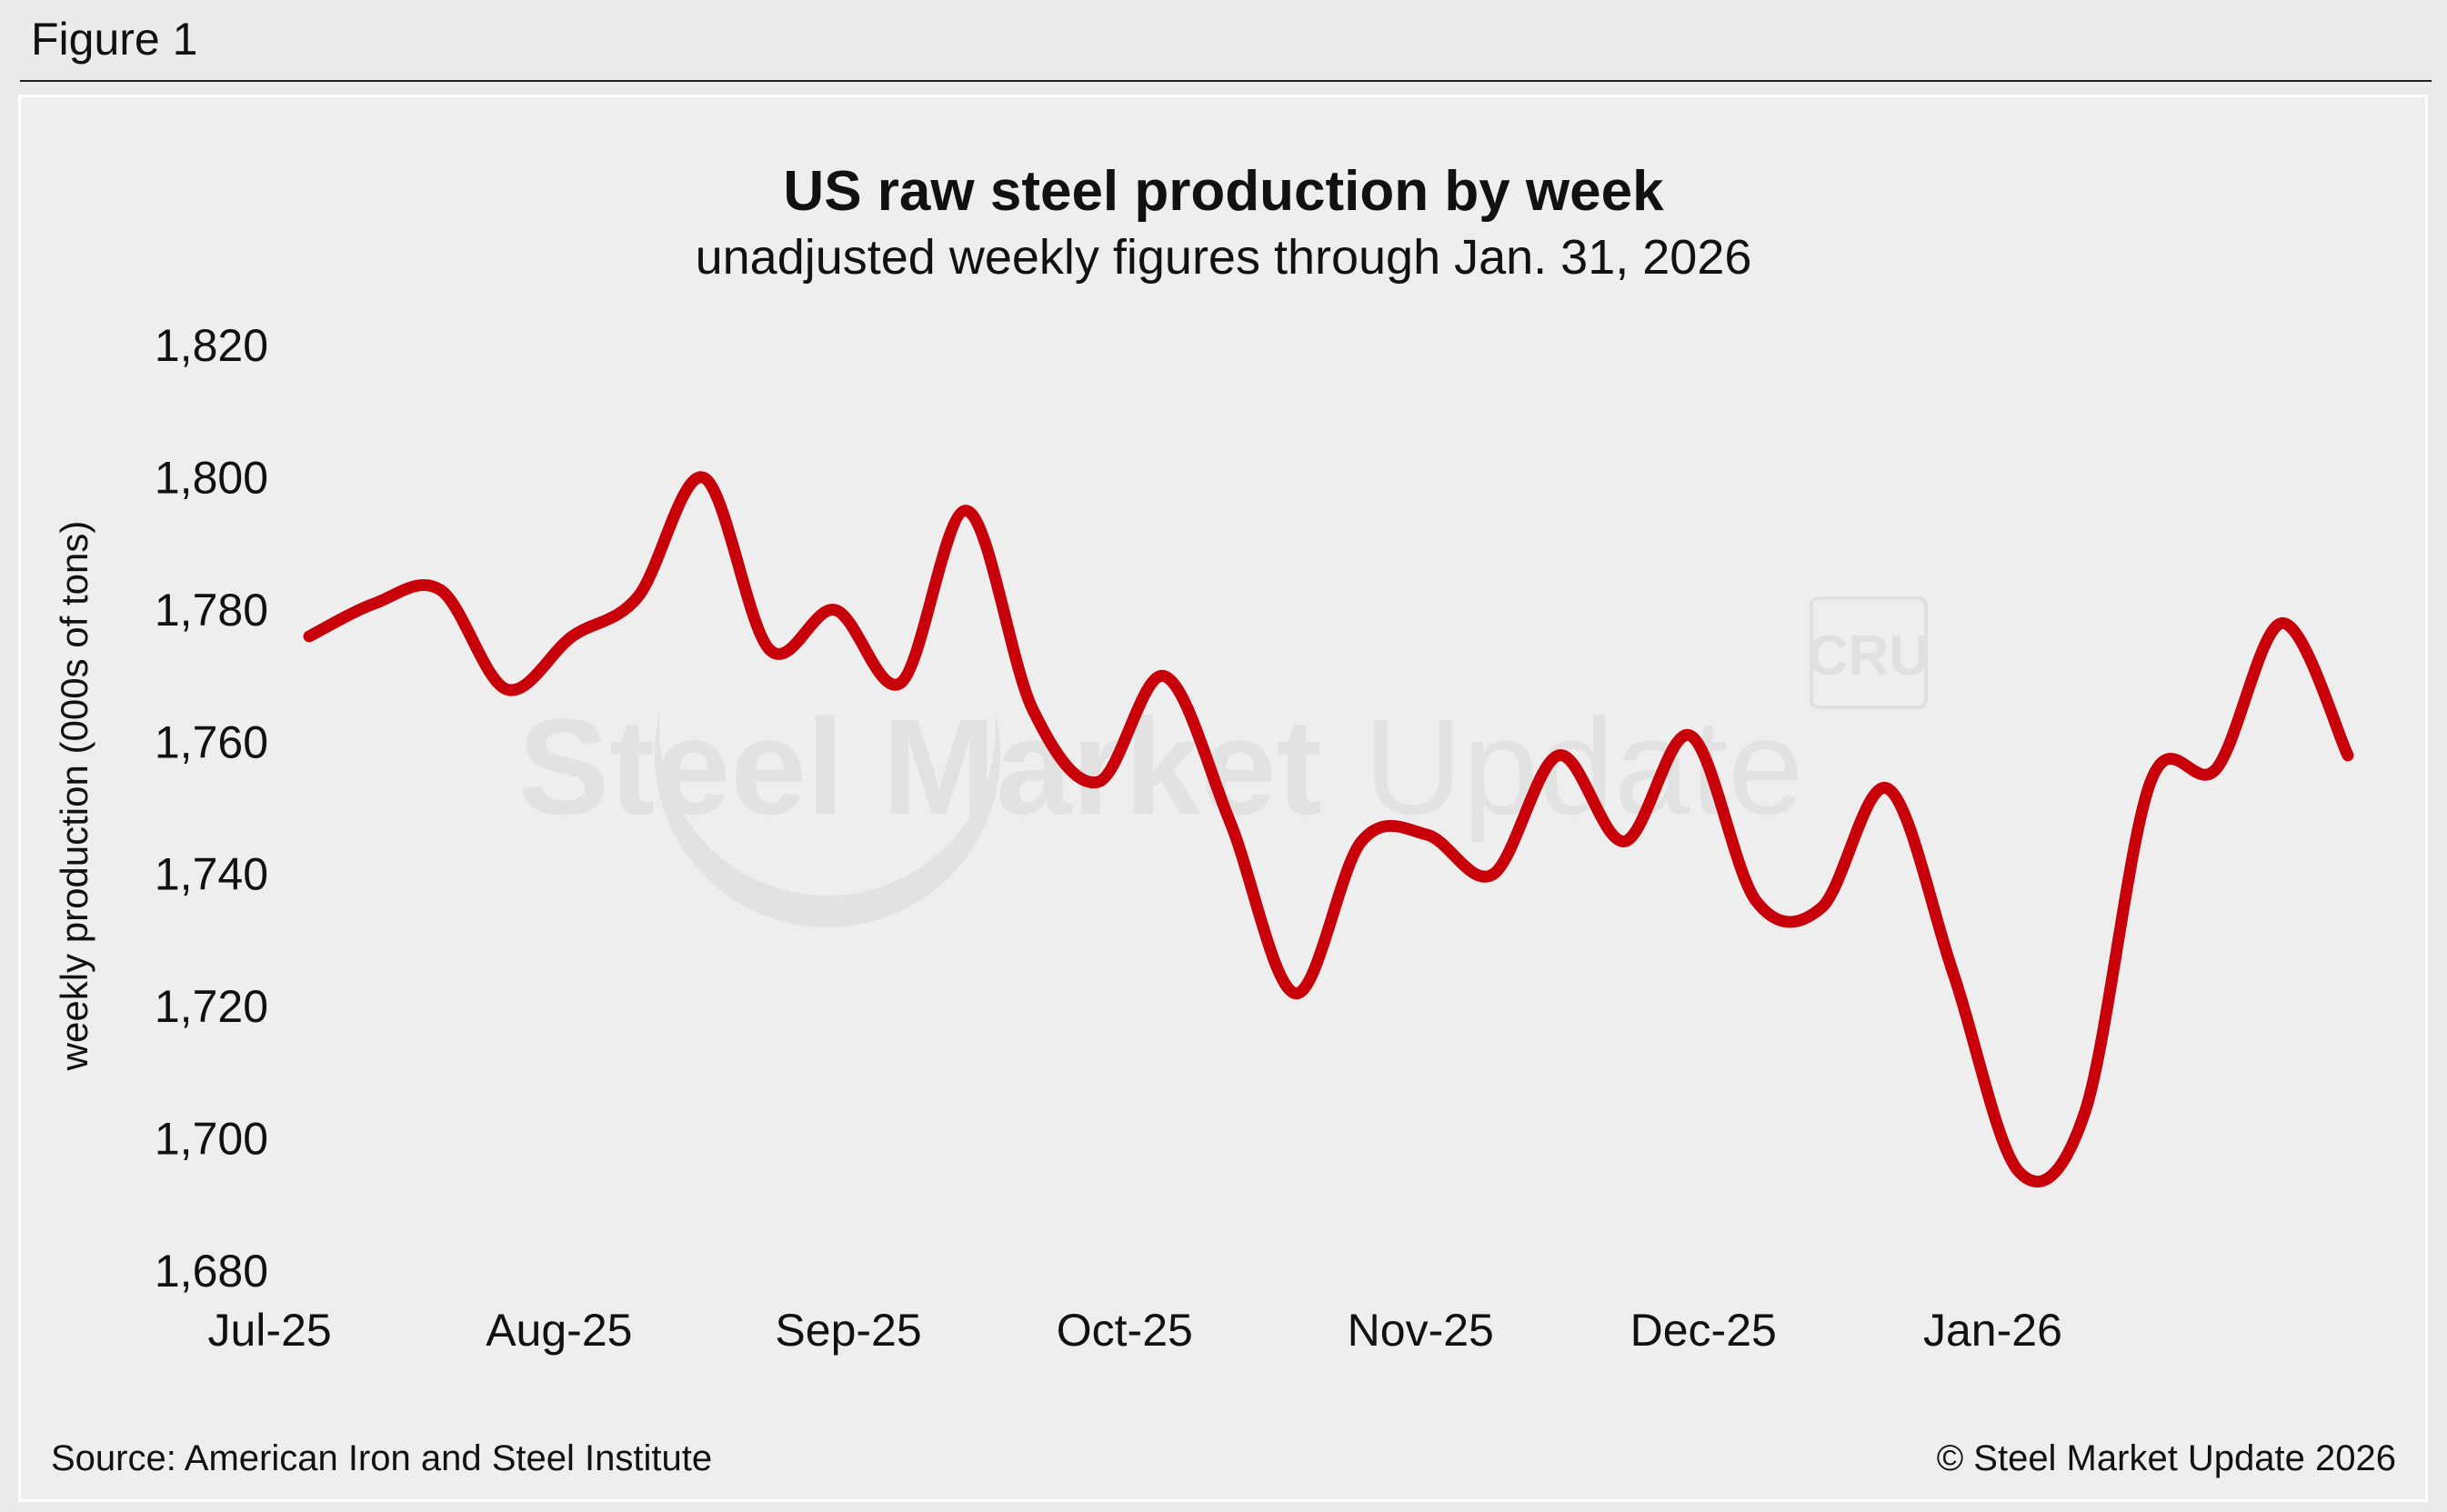  I want to click on x-tick-label: Jul-25, so click(270, 1330).